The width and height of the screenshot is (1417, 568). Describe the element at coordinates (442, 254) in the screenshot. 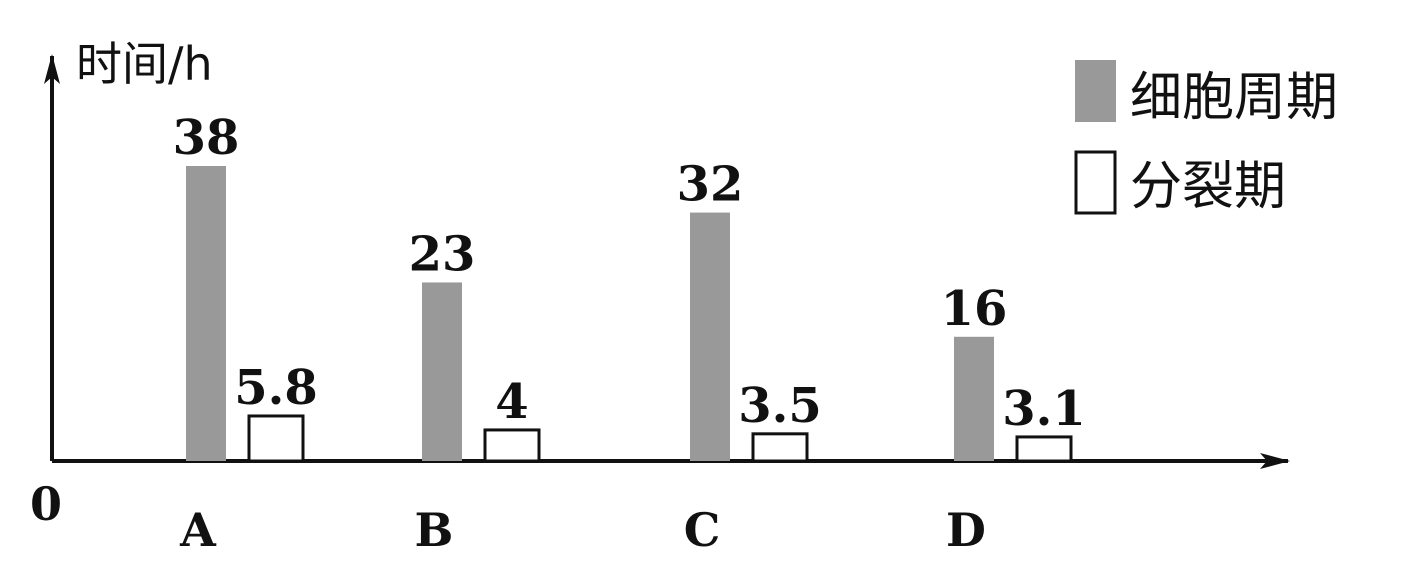

I see `value-label-b-series-0: 23` at that location.